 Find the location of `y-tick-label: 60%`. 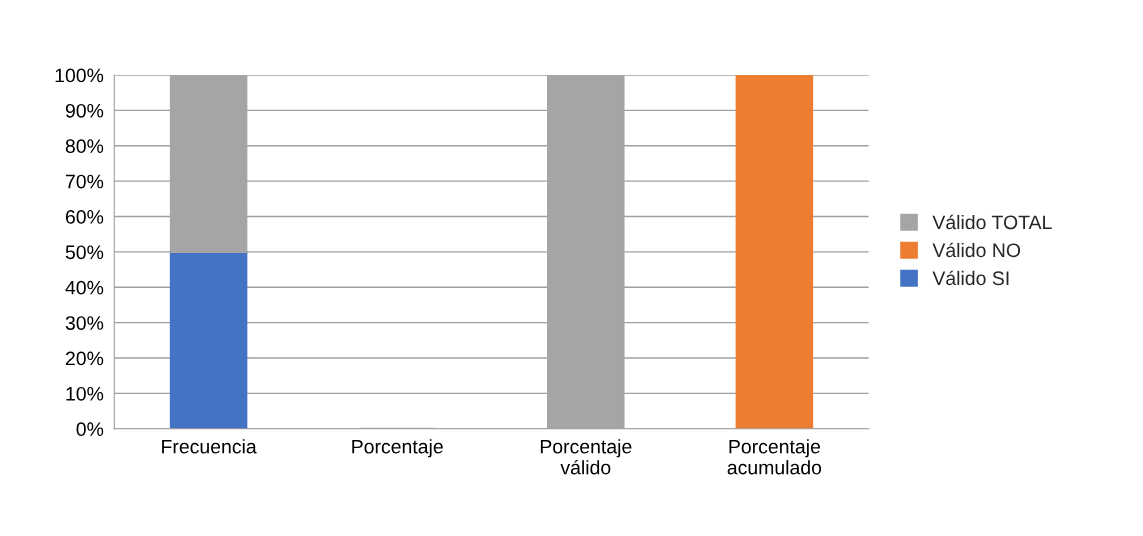

y-tick-label: 60% is located at coordinates (84, 217).